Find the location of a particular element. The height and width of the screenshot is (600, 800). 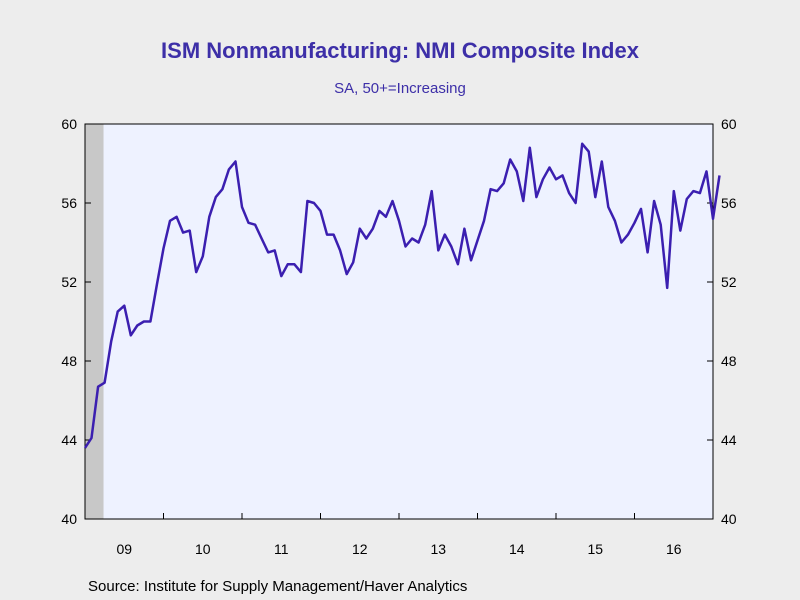

y-tick-label-right: 44 is located at coordinates (729, 440).